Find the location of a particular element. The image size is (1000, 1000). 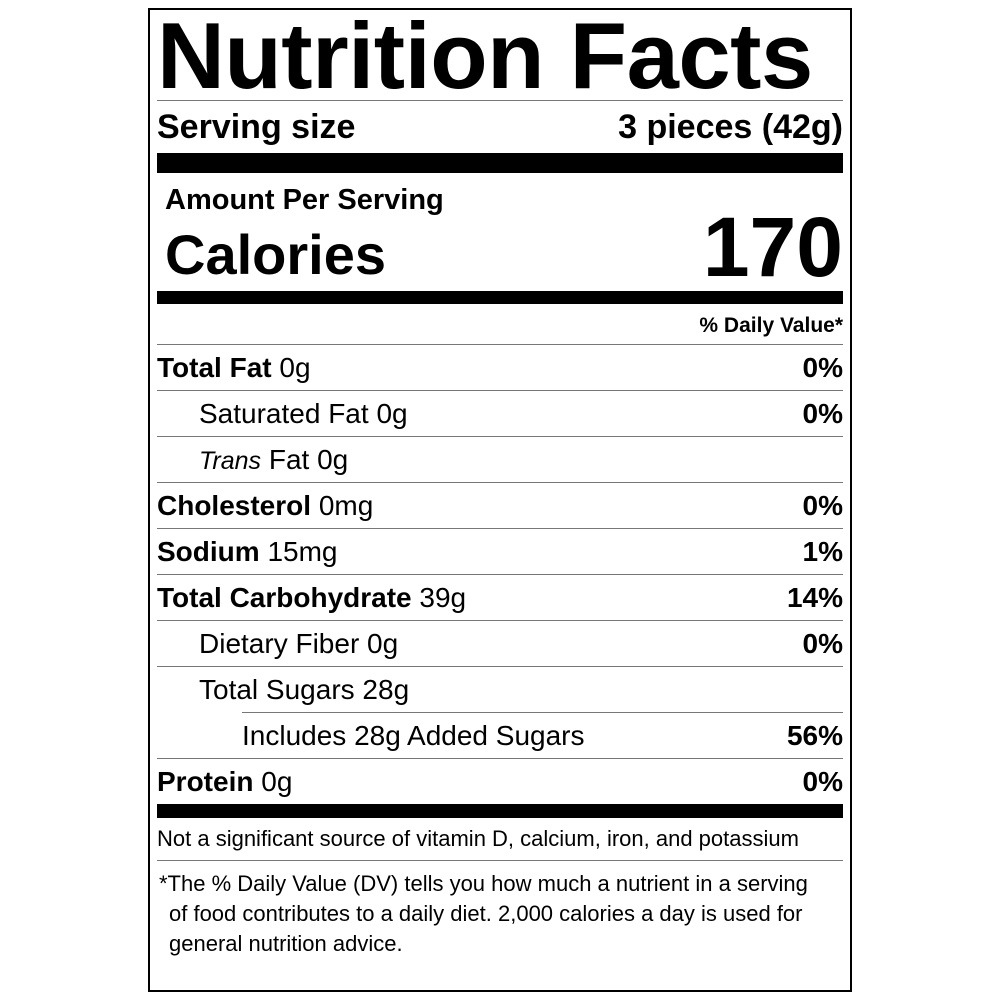

nutrient-name-group: Total Carbohydrate 39g is located at coordinates (311, 598).